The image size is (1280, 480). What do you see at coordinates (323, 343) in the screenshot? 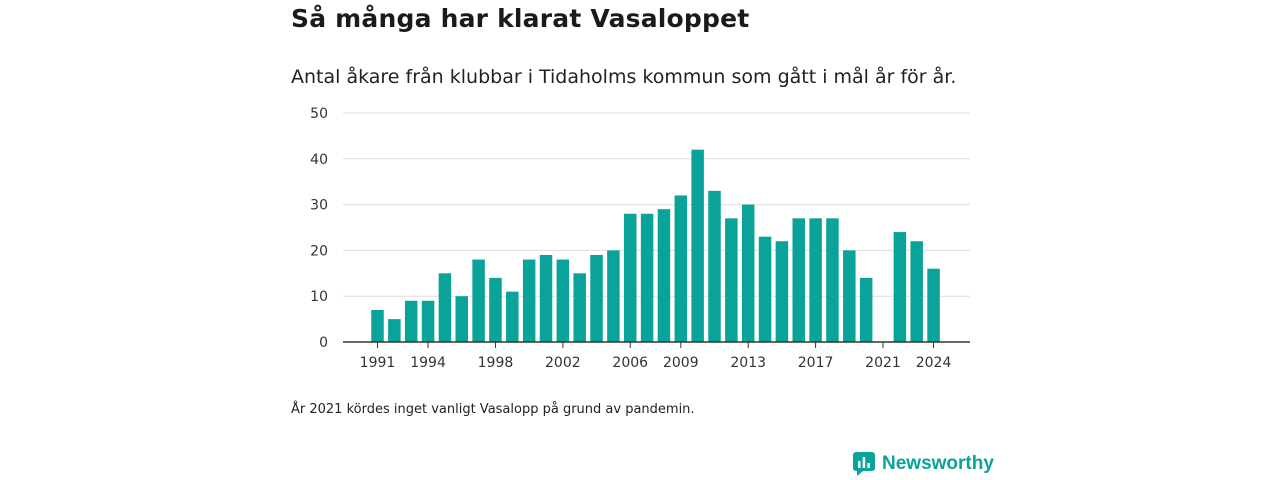
I see `y-tick-label: 0` at bounding box center [323, 343].